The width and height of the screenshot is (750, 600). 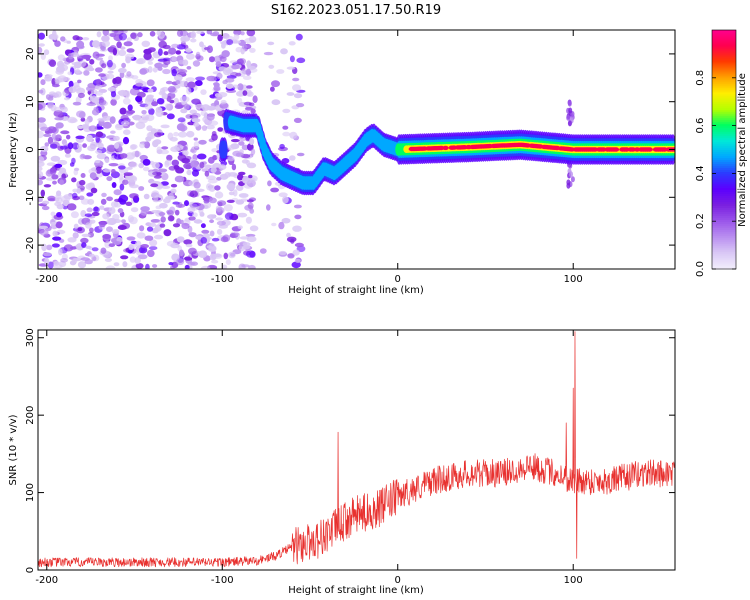 What do you see at coordinates (13, 449) in the screenshot?
I see `snr-ylabel: SNR (10 * v/v)` at bounding box center [13, 449].